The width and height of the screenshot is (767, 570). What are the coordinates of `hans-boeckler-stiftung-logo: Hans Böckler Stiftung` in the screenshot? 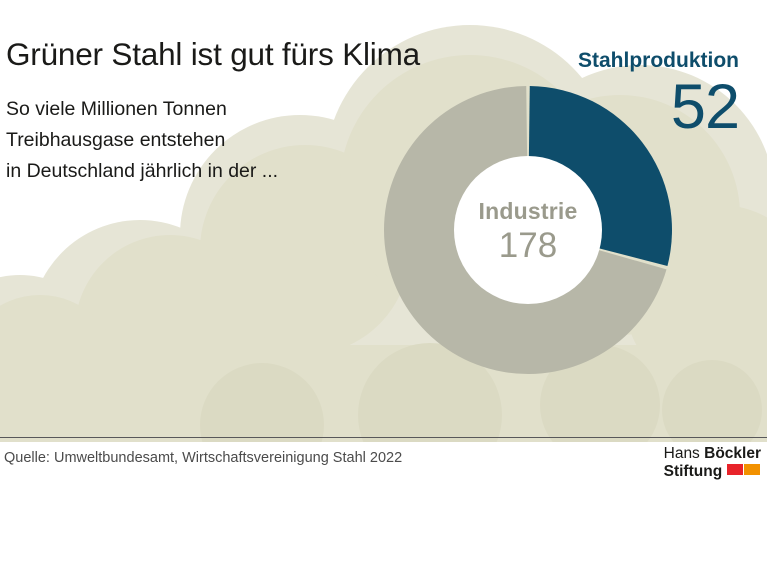 It's located at (712, 463).